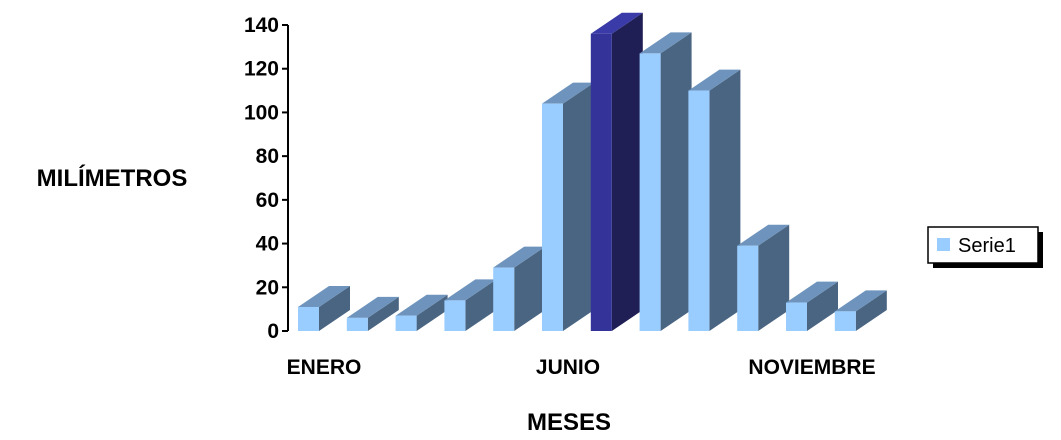 This screenshot has height=440, width=1061. Describe the element at coordinates (261, 69) in the screenshot. I see `y-tick-label: 120` at that location.